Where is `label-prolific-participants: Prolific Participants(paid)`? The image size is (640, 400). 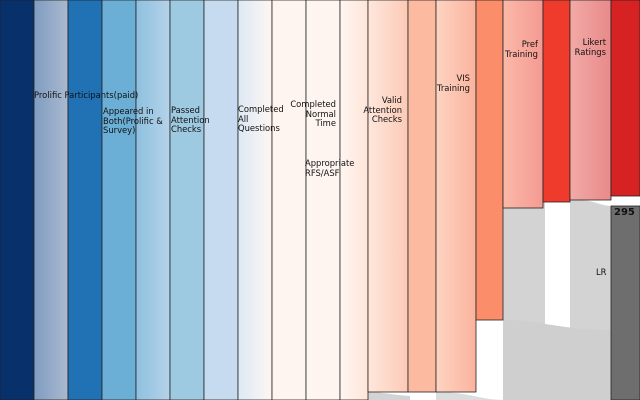
label-prolific-participants: Prolific Participants(paid) is located at coordinates (86, 95).